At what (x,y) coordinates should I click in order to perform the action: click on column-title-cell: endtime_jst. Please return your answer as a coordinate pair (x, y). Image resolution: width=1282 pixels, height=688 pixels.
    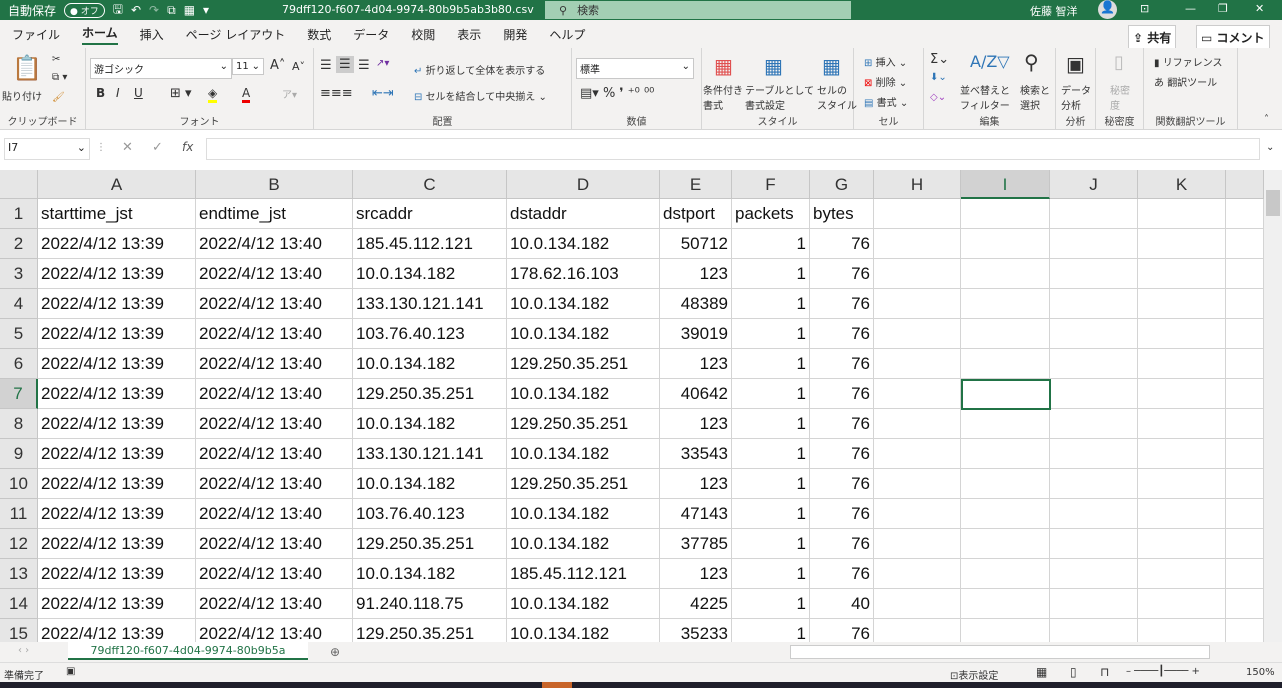
    Looking at the image, I should click on (274, 214).